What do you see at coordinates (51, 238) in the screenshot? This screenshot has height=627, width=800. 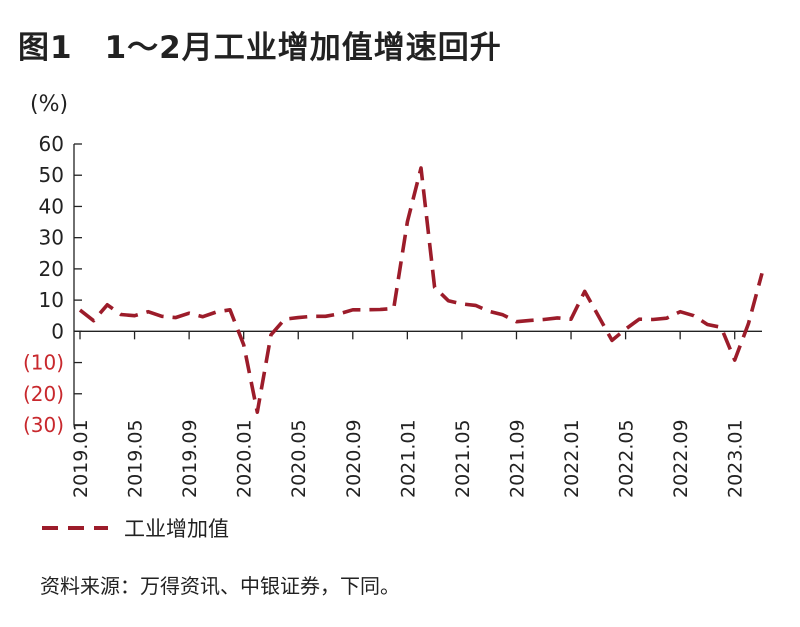 I see `y-tick-label: 30` at bounding box center [51, 238].